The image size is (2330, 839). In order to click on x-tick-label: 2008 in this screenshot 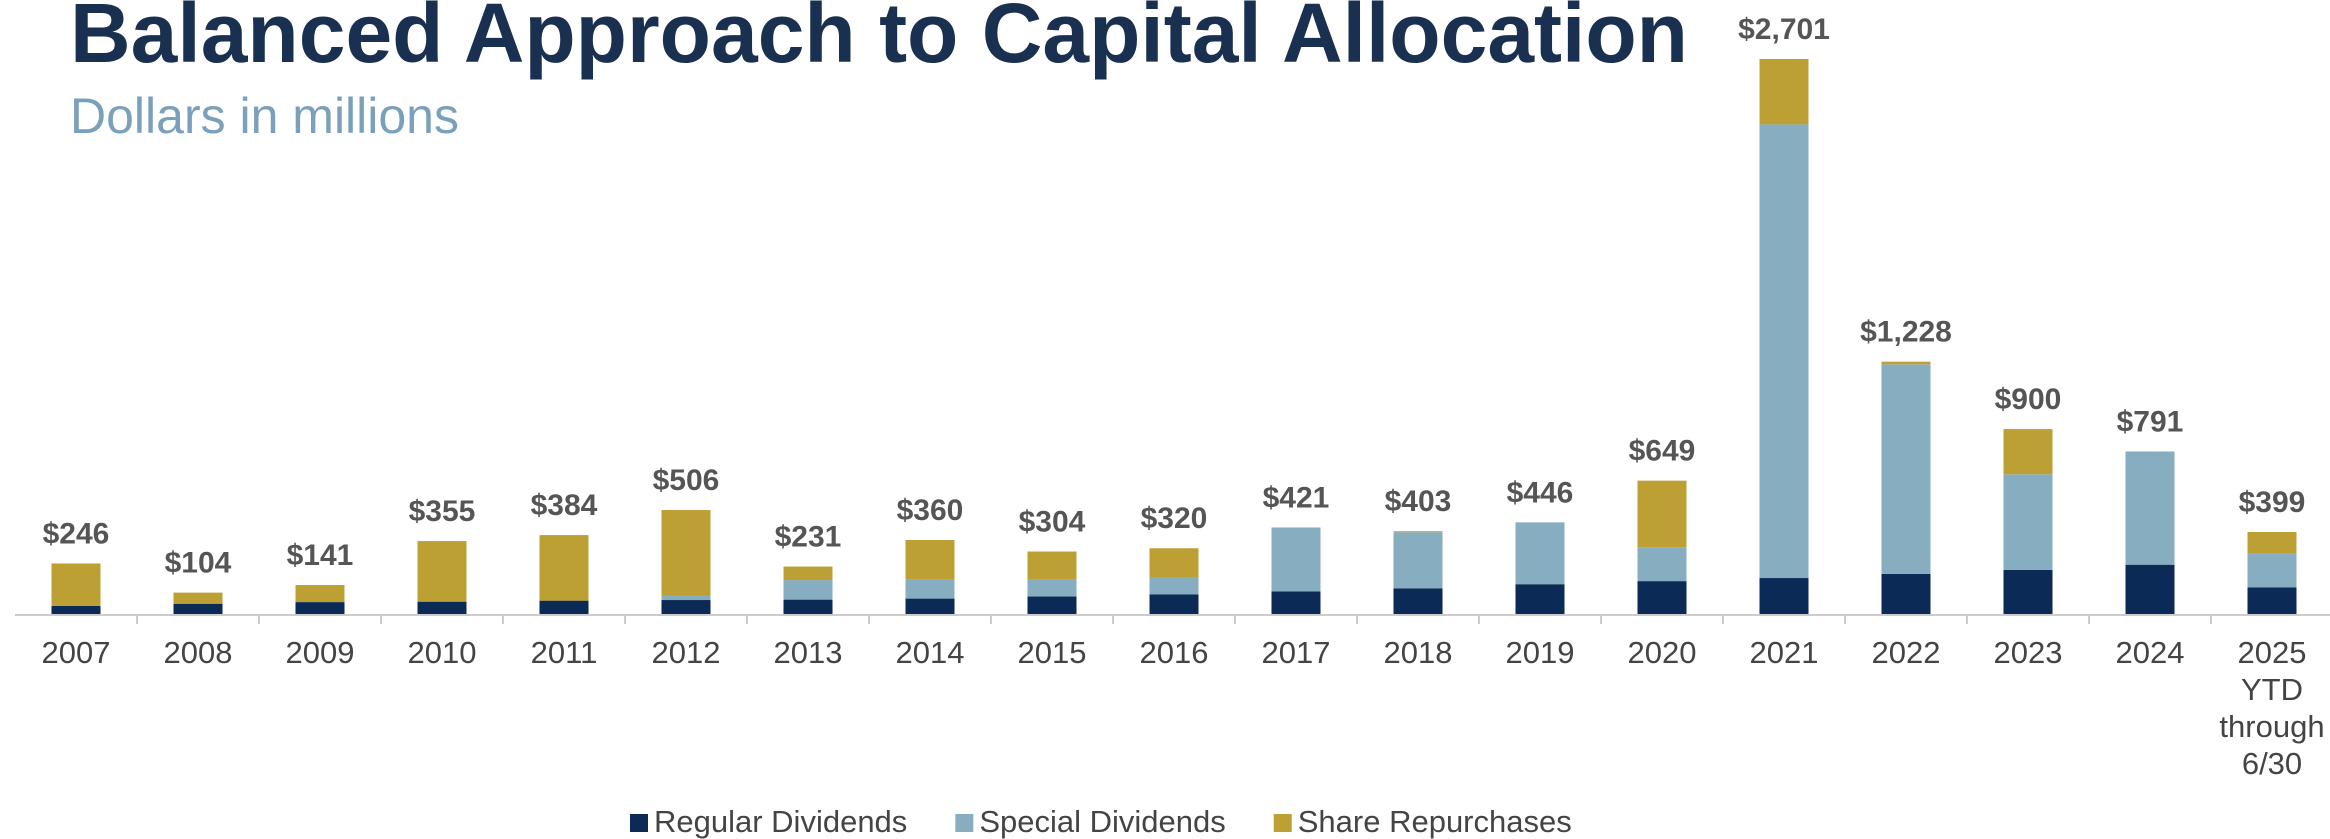, I will do `click(198, 652)`.